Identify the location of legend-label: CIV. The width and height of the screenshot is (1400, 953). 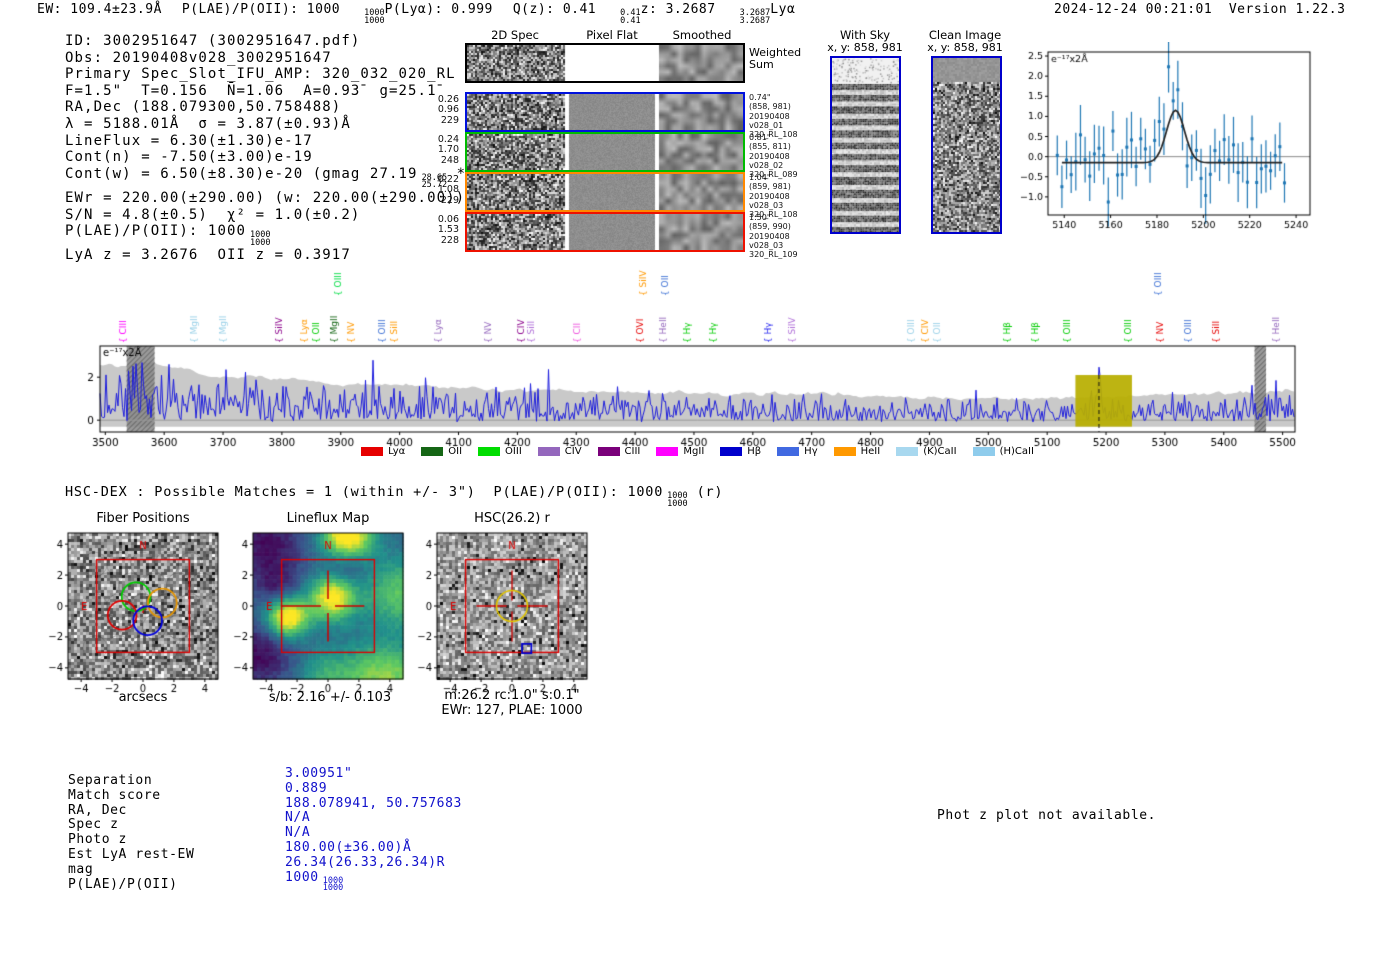
(573, 451).